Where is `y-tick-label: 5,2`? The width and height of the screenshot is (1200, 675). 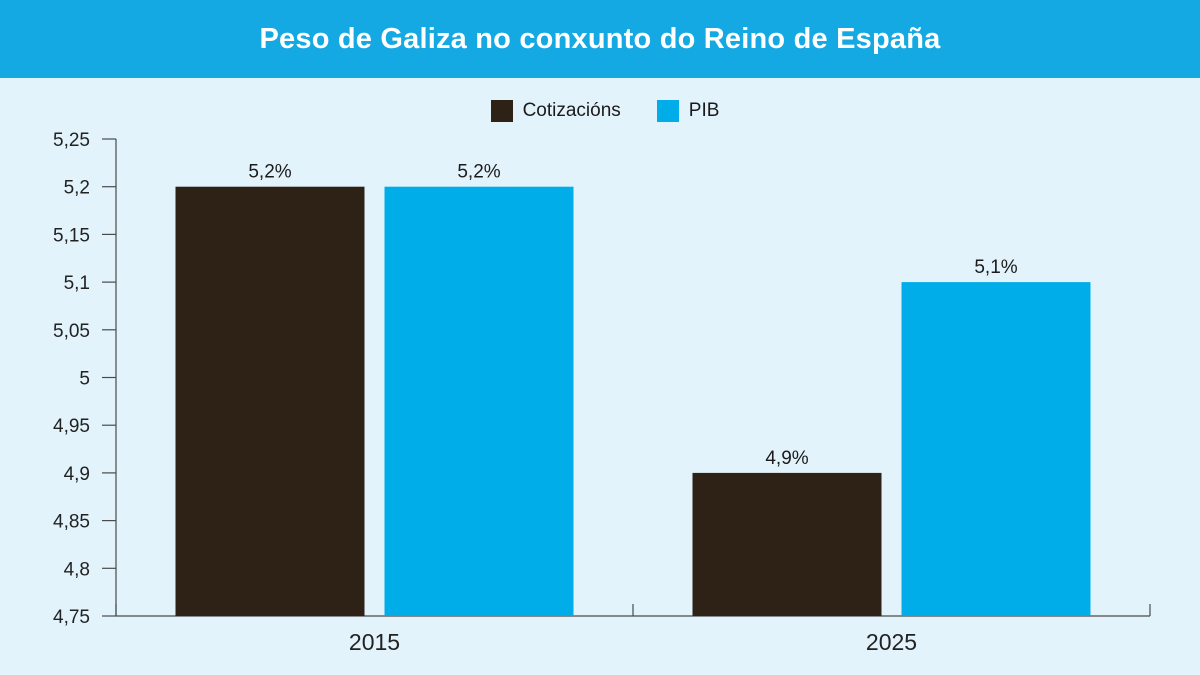 y-tick-label: 5,2 is located at coordinates (77, 188).